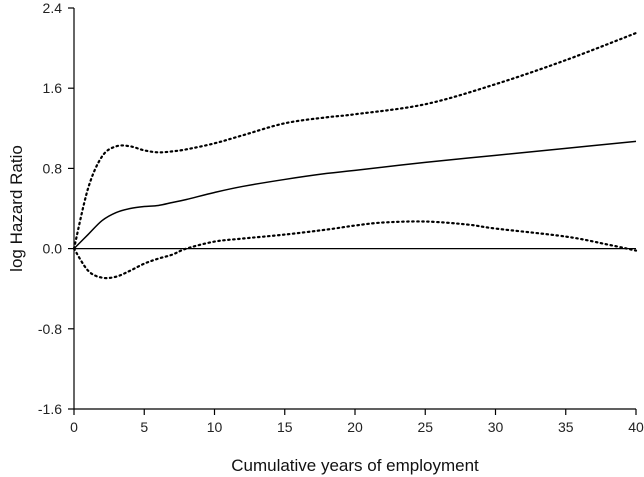 This screenshot has height=477, width=644. I want to click on y-tick-label: 1.6, so click(53, 88).